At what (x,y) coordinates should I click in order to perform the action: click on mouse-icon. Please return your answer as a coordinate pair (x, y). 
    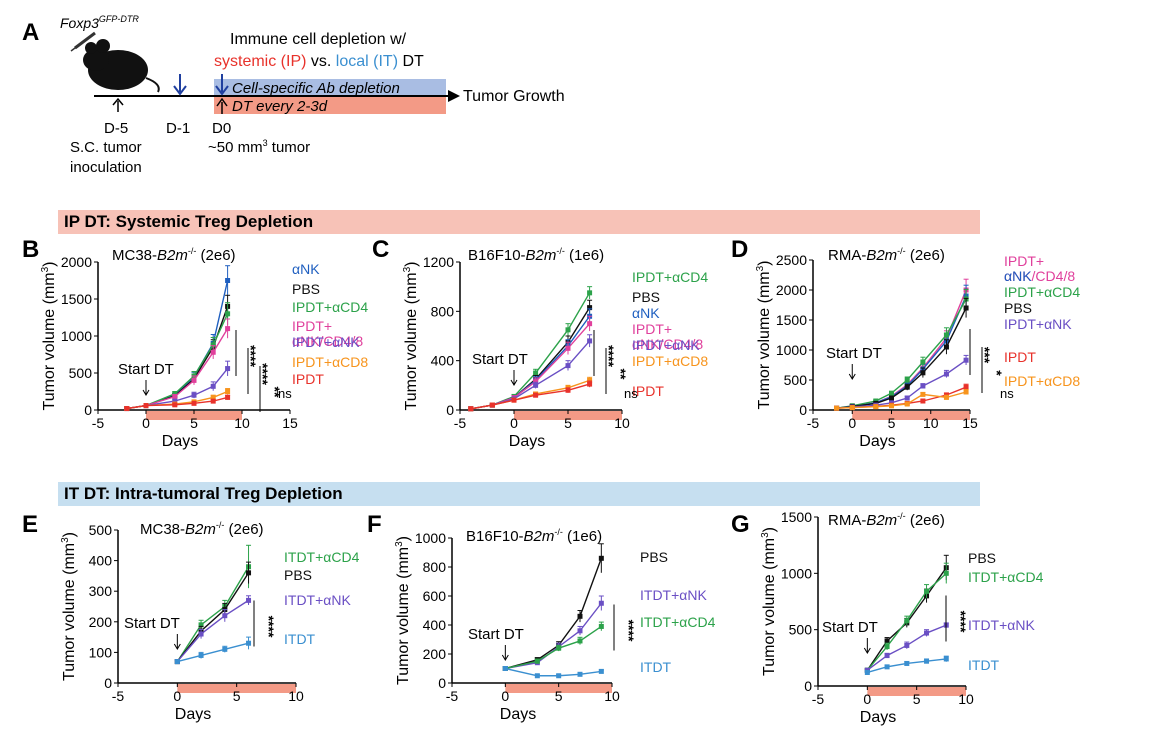
    Looking at the image, I should click on (121, 66).